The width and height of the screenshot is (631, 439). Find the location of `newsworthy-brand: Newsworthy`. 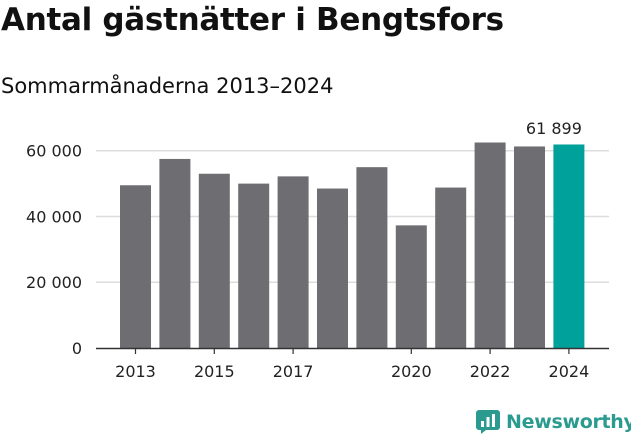

newsworthy-brand: Newsworthy is located at coordinates (553, 422).